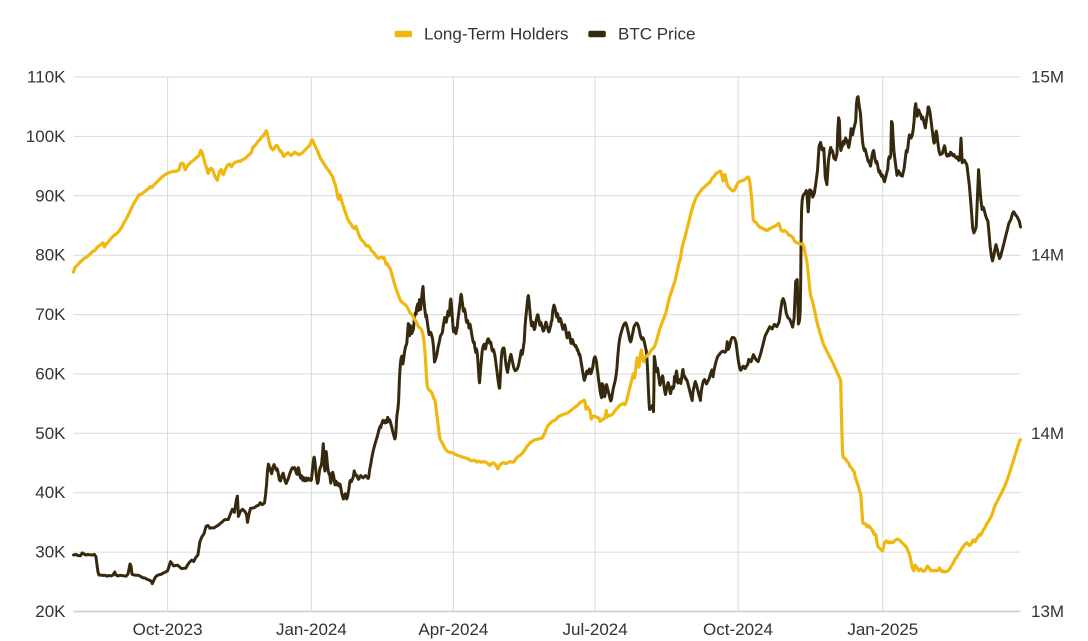 This screenshot has width=1088, height=641. What do you see at coordinates (50, 255) in the screenshot?
I see `svg-text: 80K` at bounding box center [50, 255].